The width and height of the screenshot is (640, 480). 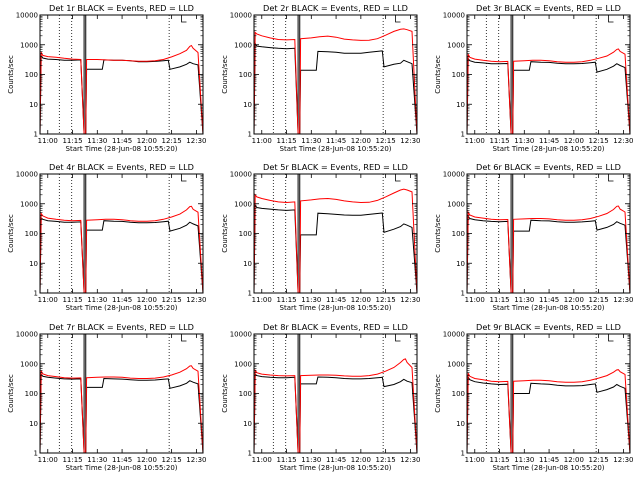 What do you see at coordinates (335, 167) in the screenshot?
I see `panel-title: Det 5r BLACK = Events, RED = LLD` at bounding box center [335, 167].